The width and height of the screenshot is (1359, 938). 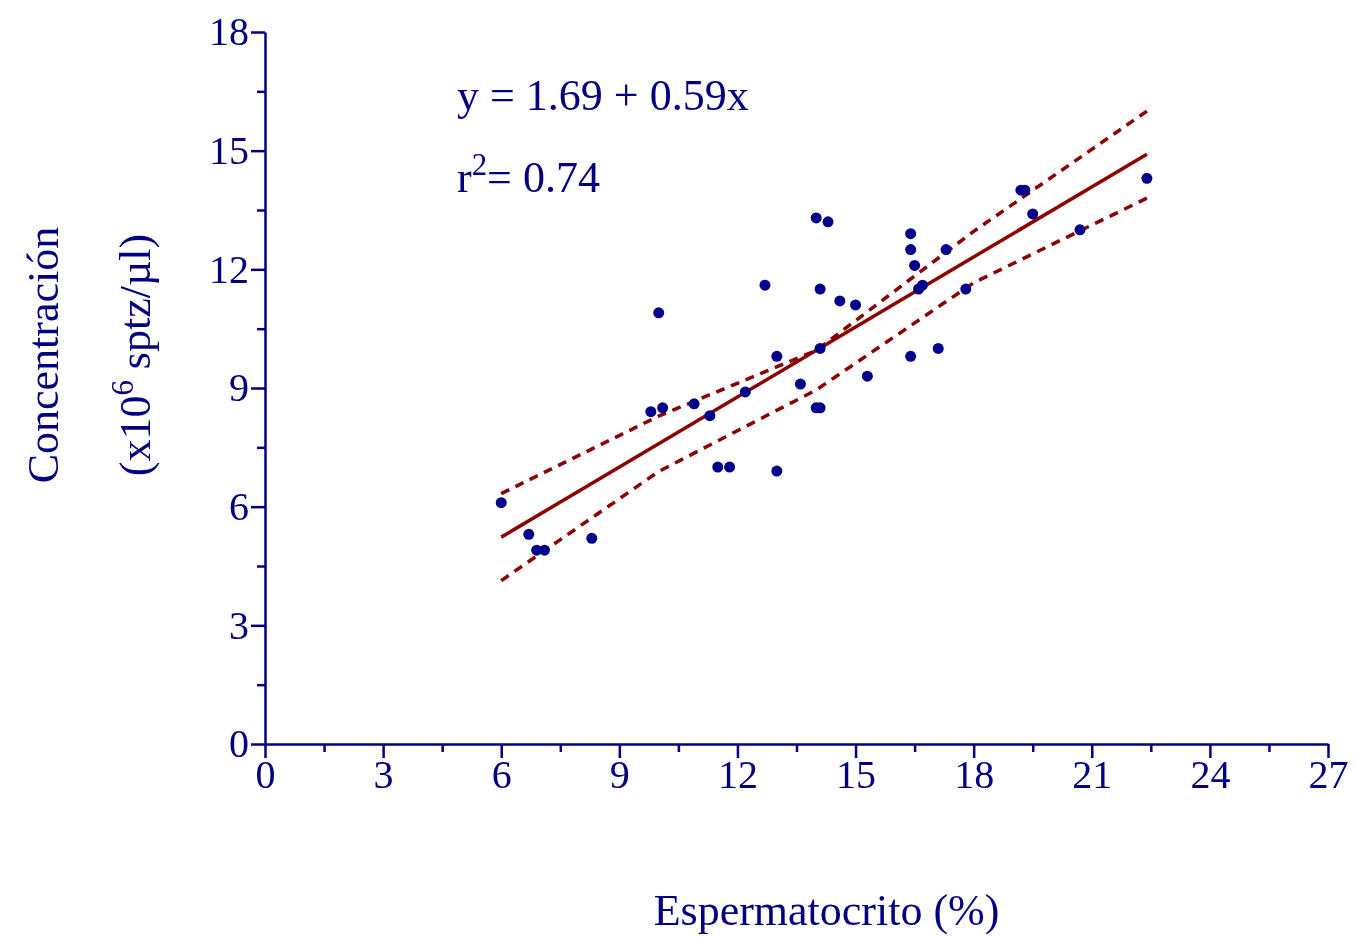 What do you see at coordinates (528, 175) in the screenshot?
I see `annotation: r$^{2}$= 0.74` at bounding box center [528, 175].